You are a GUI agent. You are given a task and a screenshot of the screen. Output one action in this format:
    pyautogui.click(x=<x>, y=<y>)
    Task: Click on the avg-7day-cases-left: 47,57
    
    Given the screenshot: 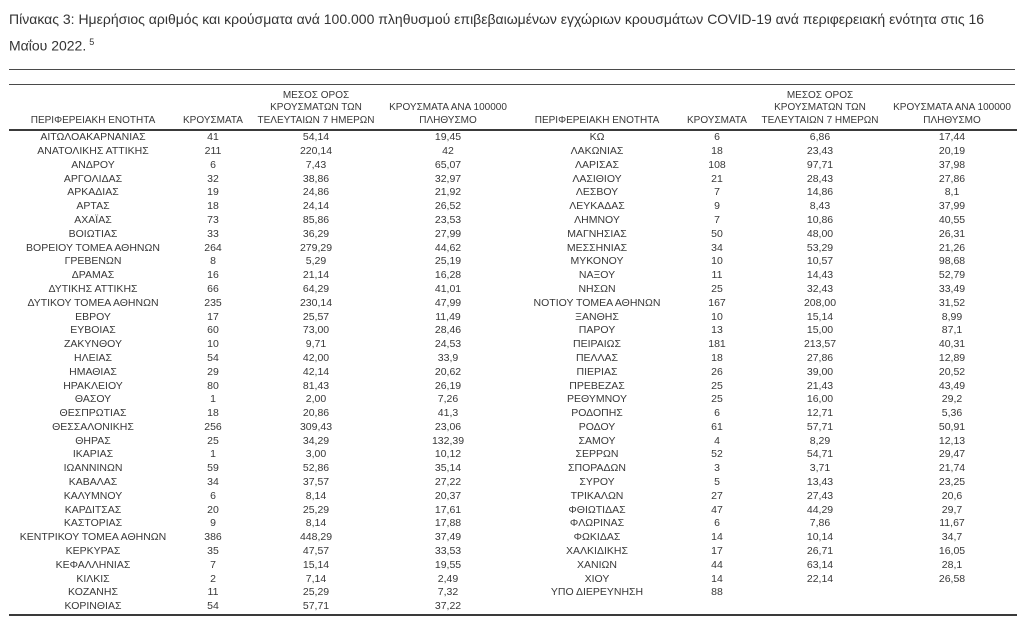 What is the action you would take?
    pyautogui.click(x=316, y=551)
    